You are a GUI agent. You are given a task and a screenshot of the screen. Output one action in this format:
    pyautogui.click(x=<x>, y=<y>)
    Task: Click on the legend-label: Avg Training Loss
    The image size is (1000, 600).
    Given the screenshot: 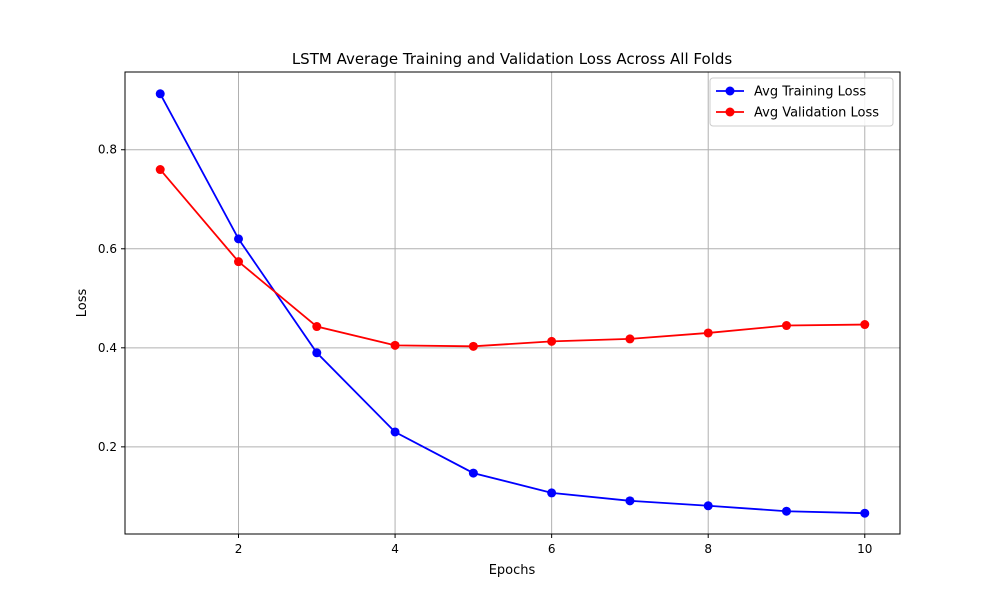 What is the action you would take?
    pyautogui.click(x=810, y=92)
    